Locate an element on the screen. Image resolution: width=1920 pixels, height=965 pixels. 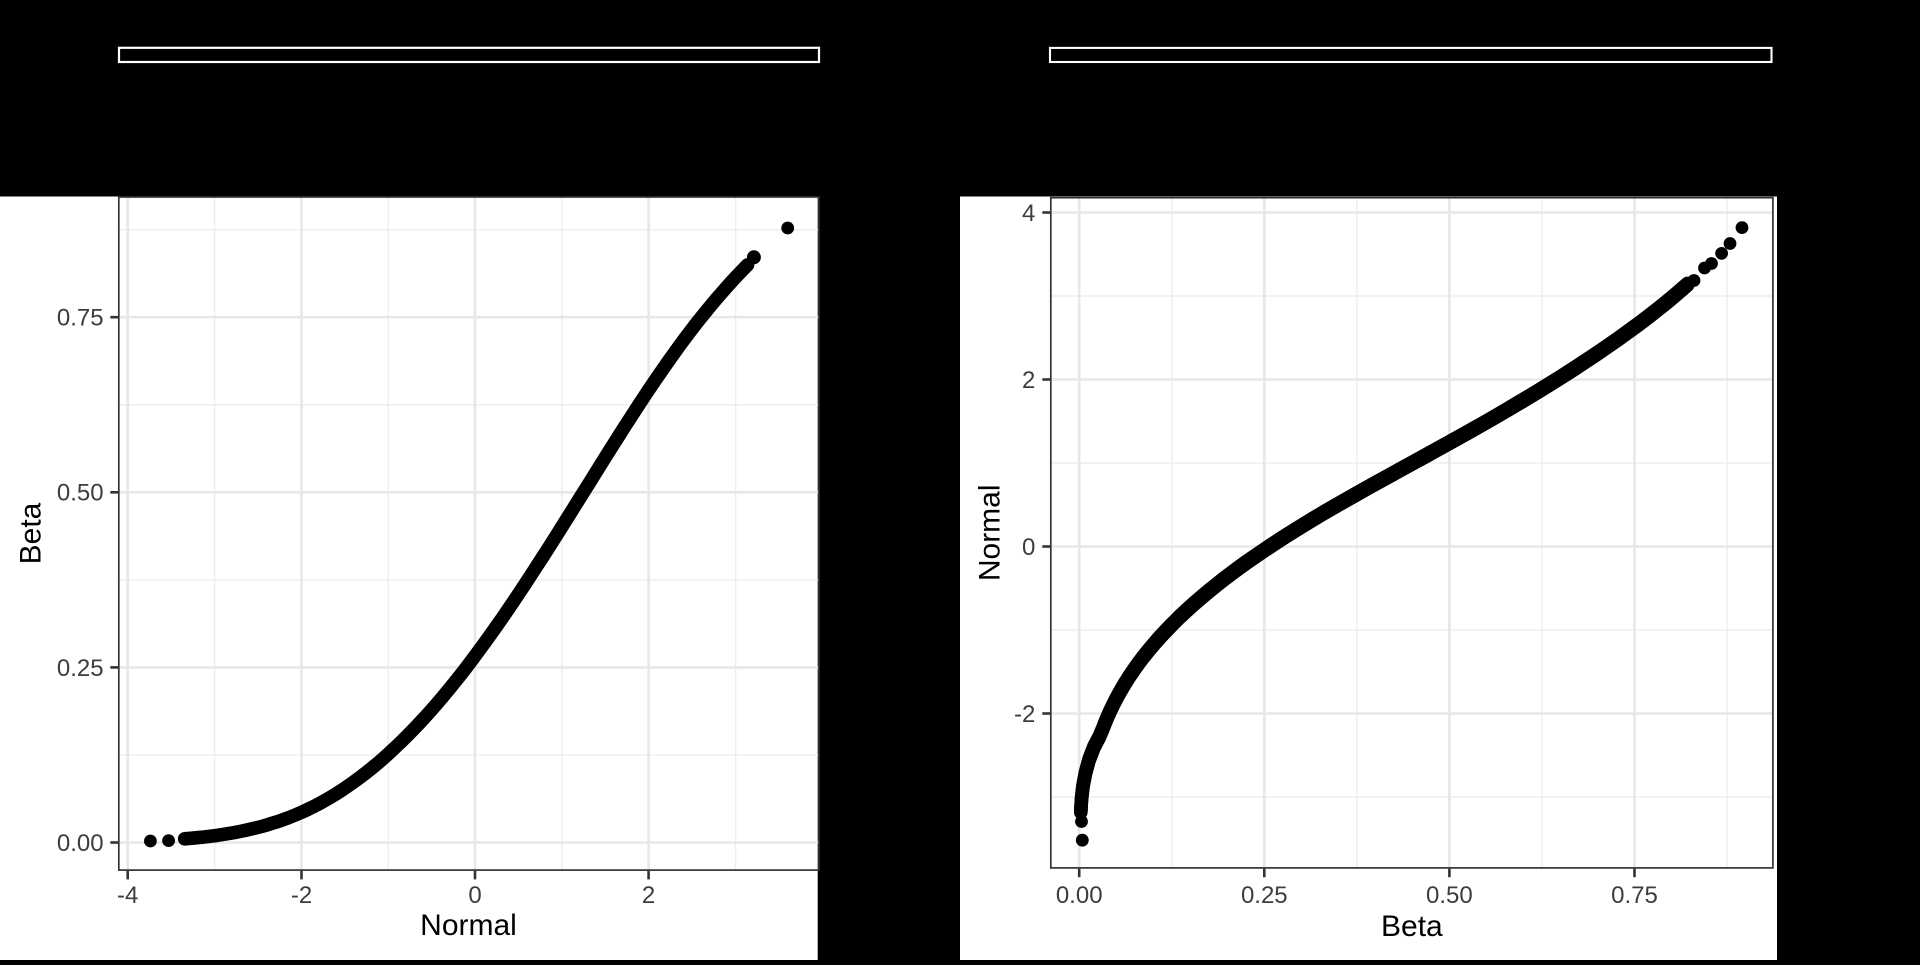
svg-text: 4 is located at coordinates (1028, 213).